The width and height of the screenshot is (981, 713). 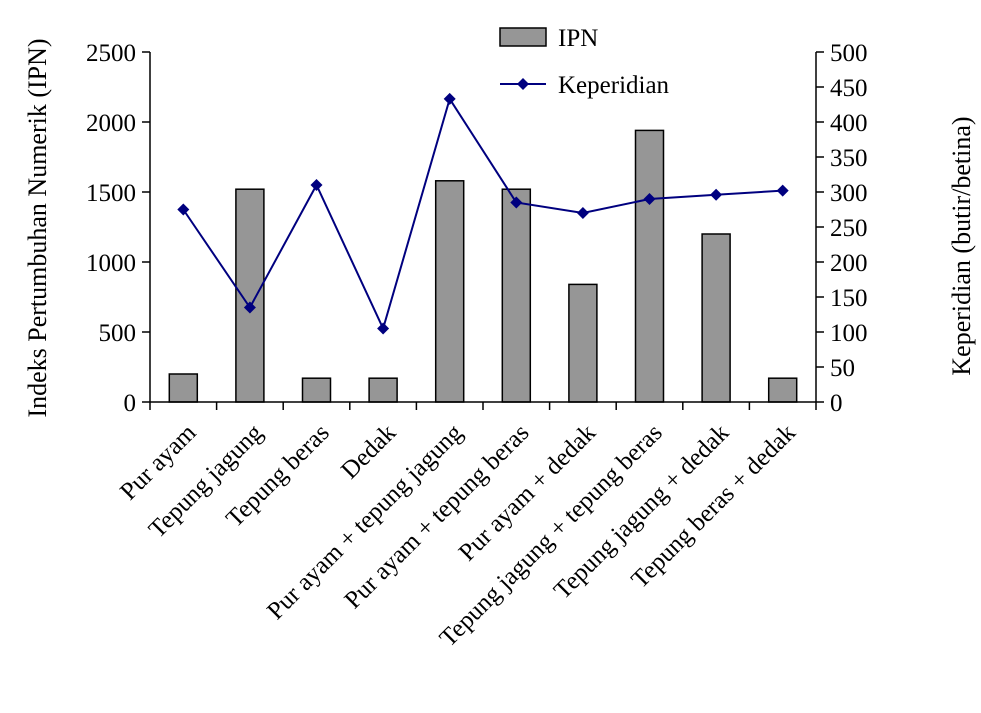 I want to click on left-tick-label: 2500, so click(x=111, y=53).